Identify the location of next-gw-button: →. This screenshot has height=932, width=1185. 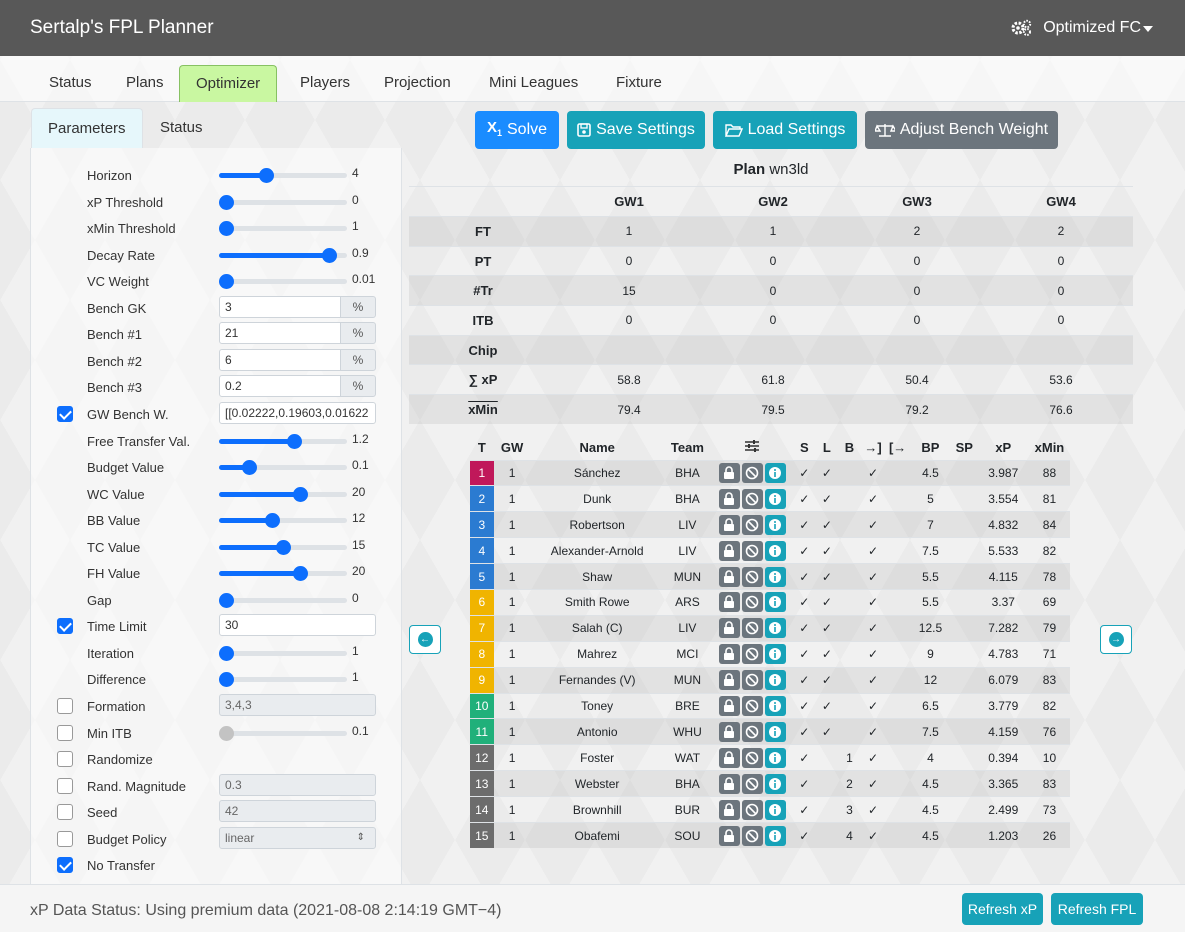
(1116, 639).